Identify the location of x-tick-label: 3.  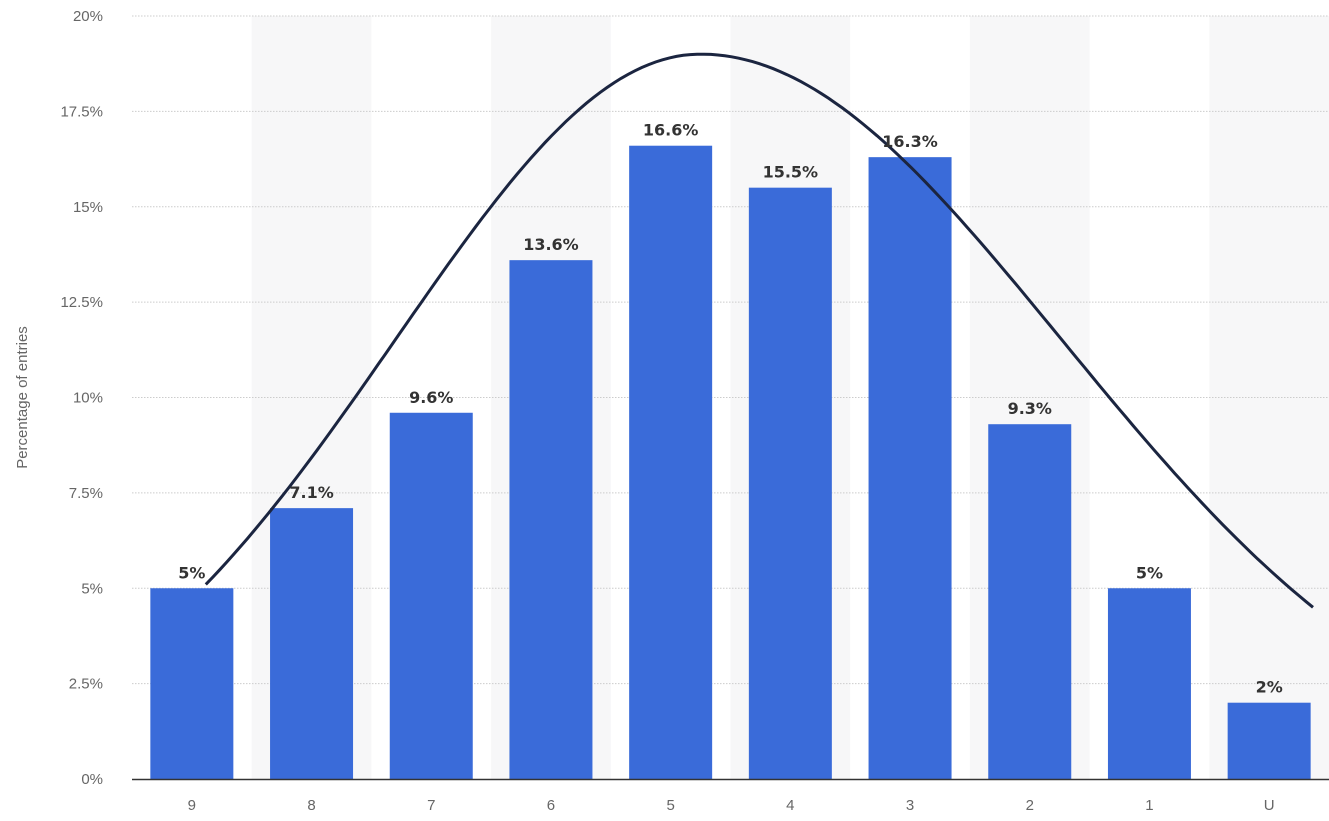
(910, 805).